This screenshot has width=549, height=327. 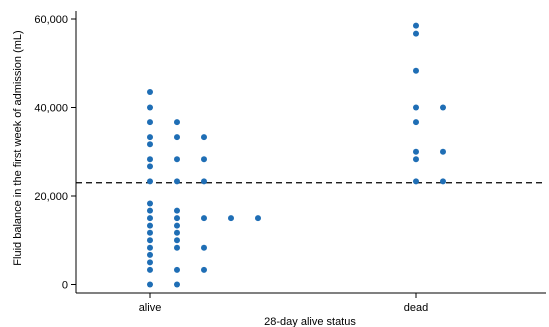 I want to click on y-tick-label: 20,000, so click(x=51, y=197).